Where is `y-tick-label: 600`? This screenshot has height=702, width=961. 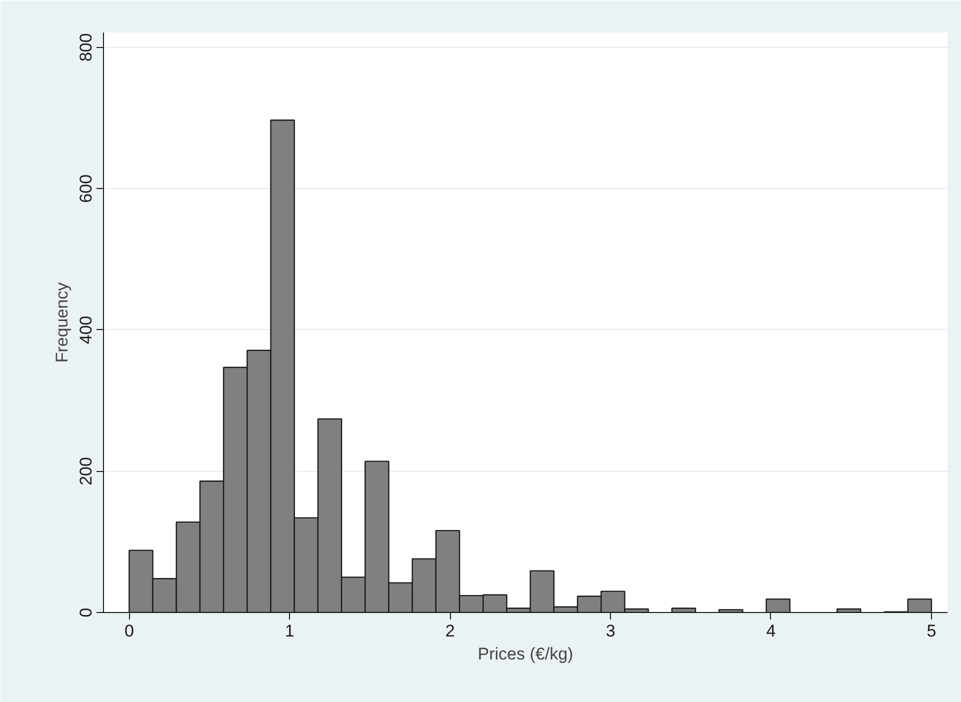
y-tick-label: 600 is located at coordinates (86, 188).